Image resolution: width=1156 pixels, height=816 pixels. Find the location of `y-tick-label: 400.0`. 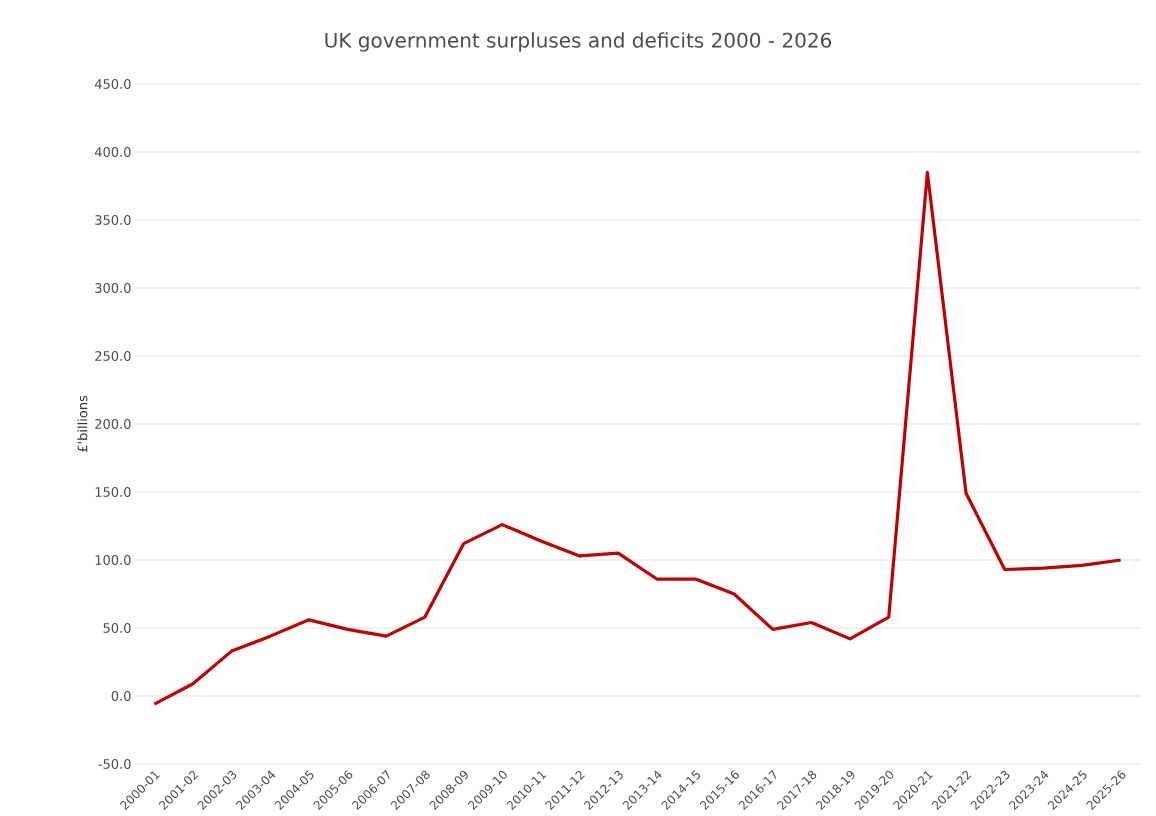

y-tick-label: 400.0 is located at coordinates (112, 152).